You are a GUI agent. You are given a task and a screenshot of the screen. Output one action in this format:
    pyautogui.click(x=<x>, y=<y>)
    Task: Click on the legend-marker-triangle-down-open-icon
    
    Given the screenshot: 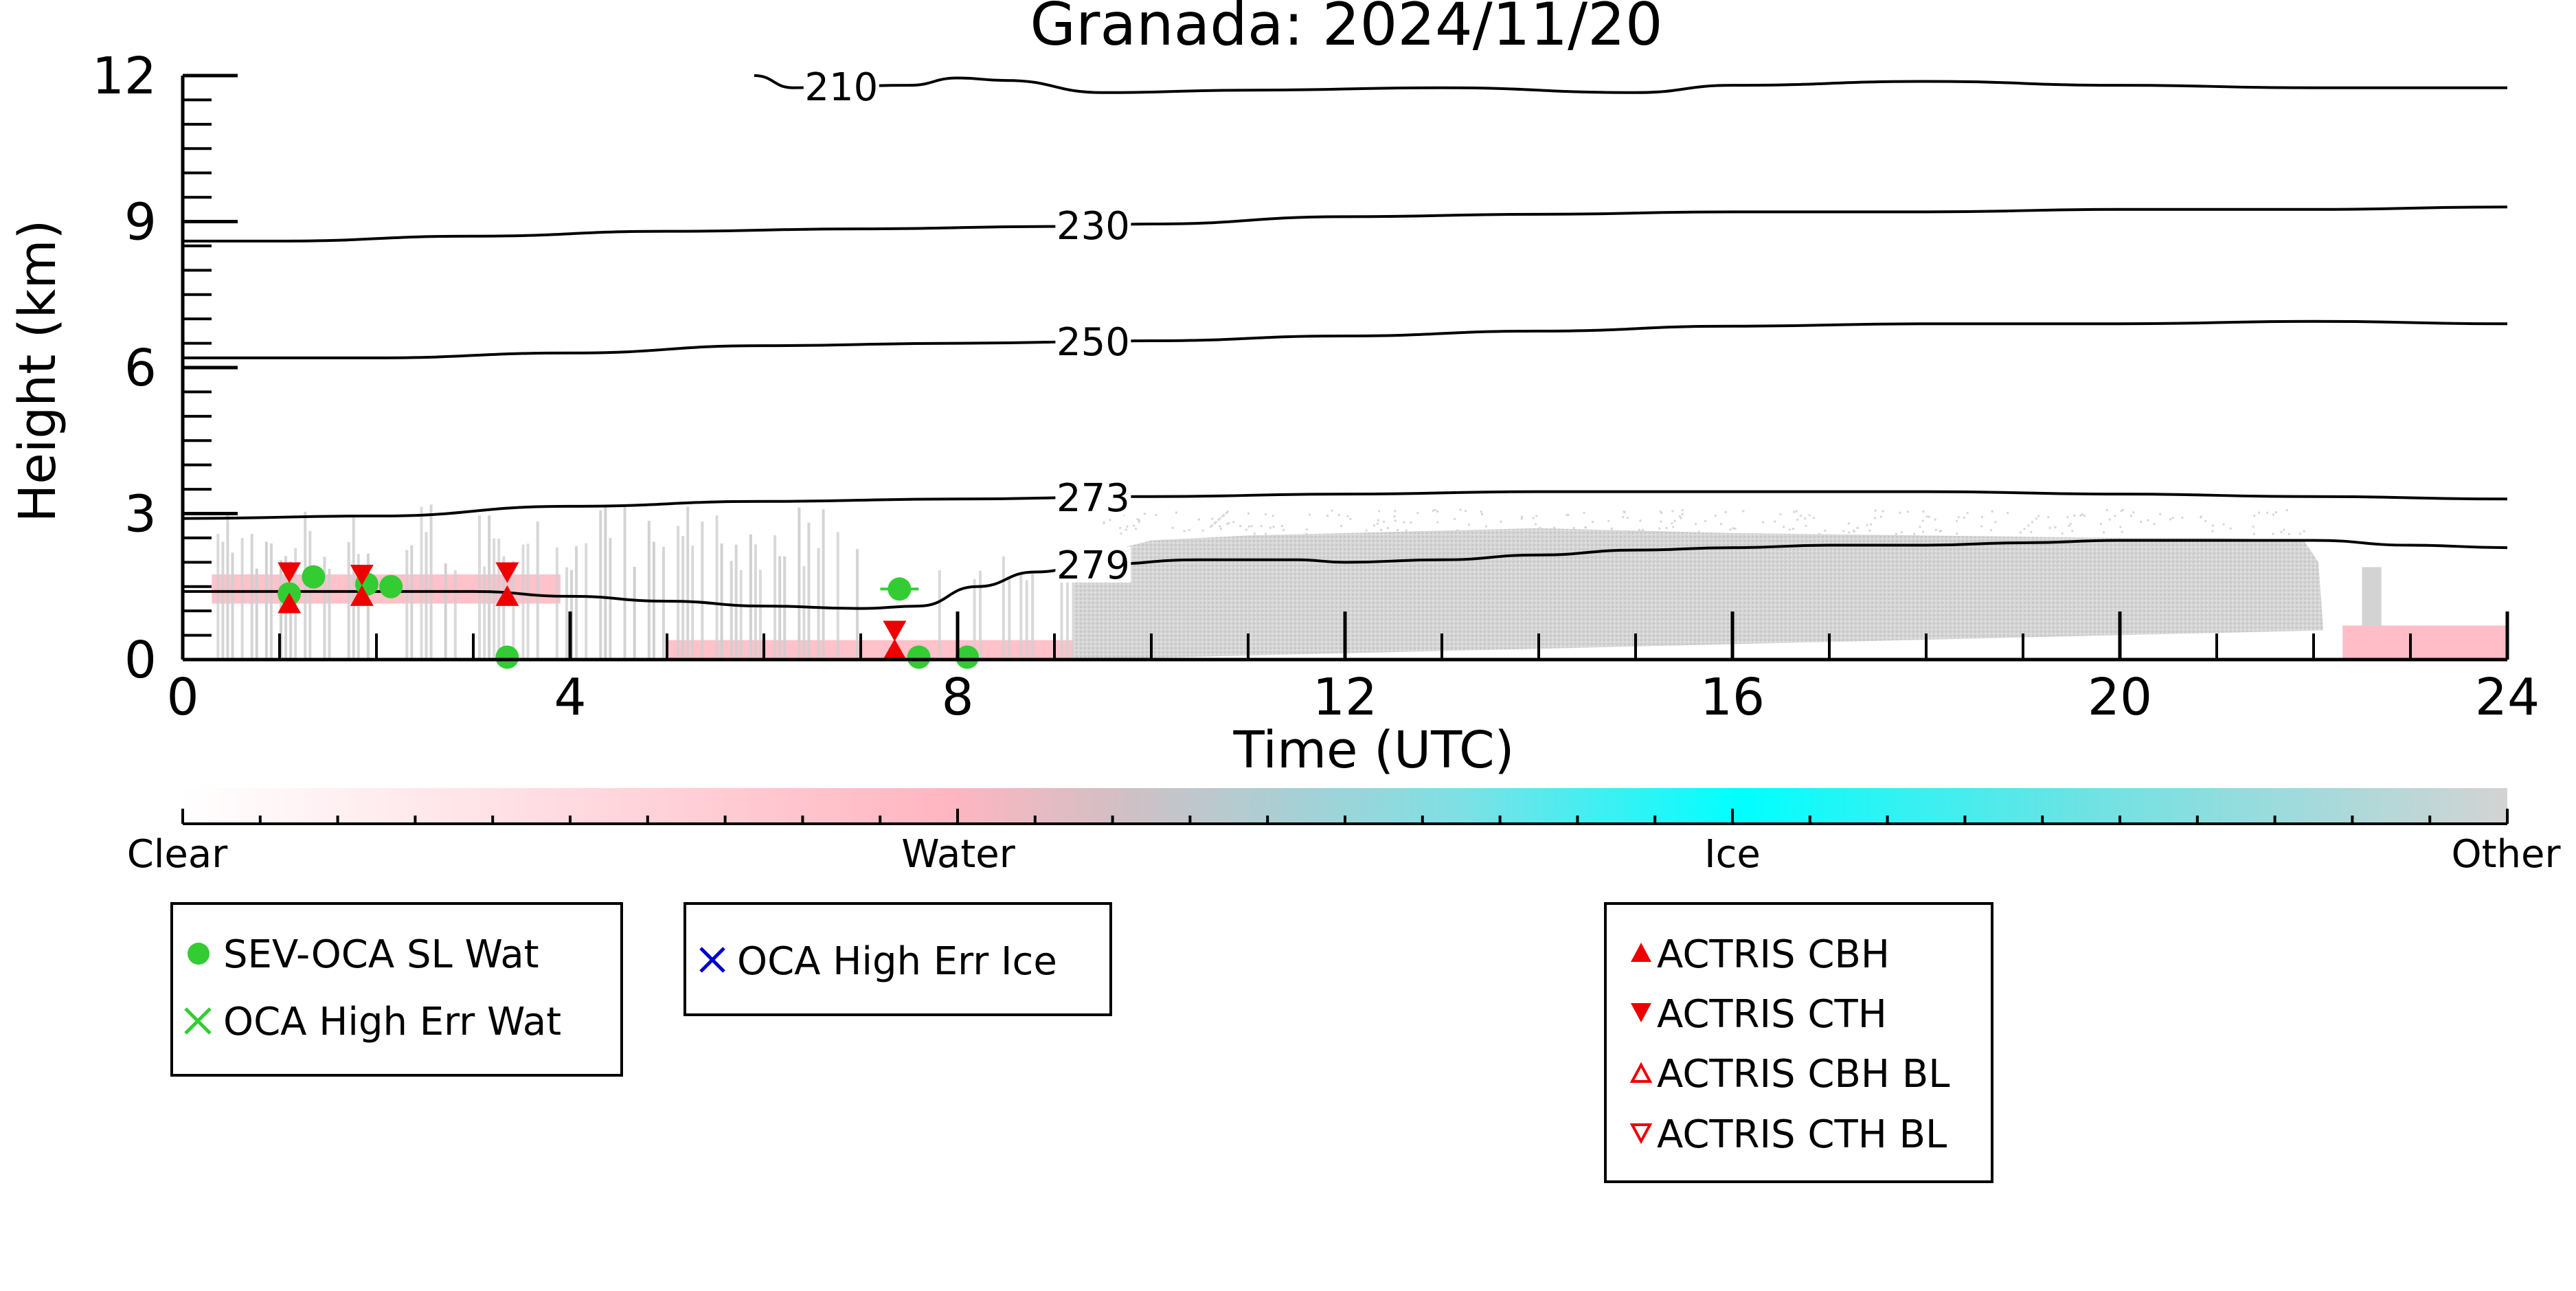 What is the action you would take?
    pyautogui.click(x=1641, y=1134)
    